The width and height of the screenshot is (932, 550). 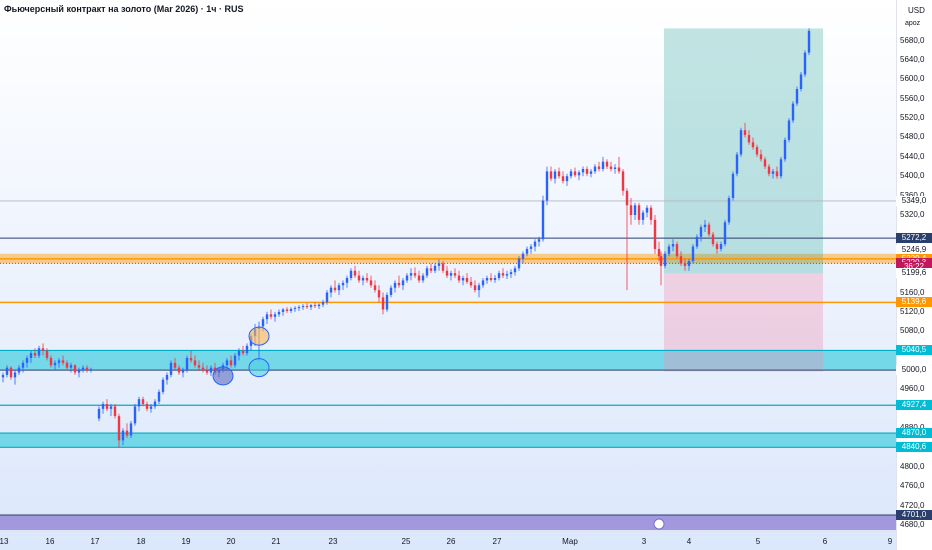 I want to click on price-tick: 5120,0, so click(x=912, y=311).